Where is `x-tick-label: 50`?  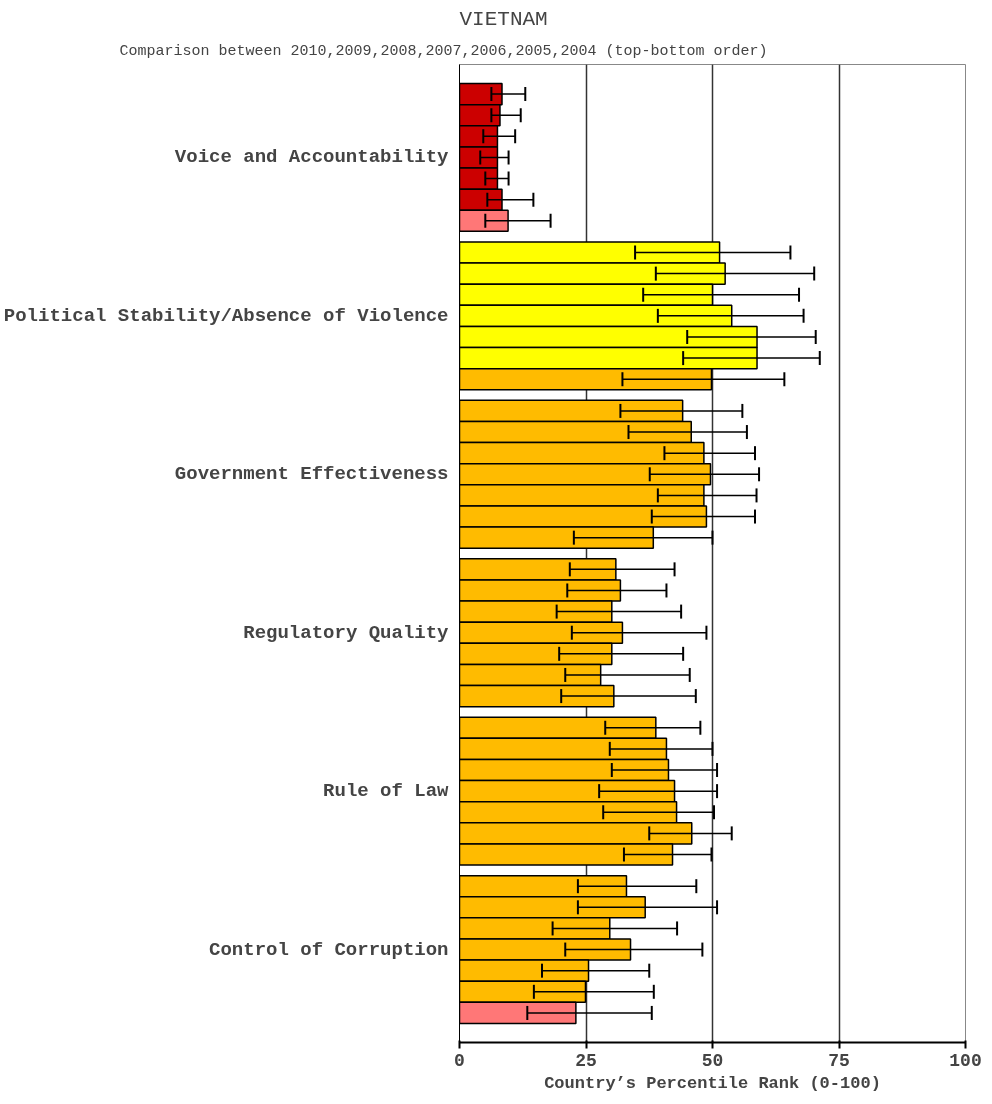
x-tick-label: 50 is located at coordinates (712, 1060).